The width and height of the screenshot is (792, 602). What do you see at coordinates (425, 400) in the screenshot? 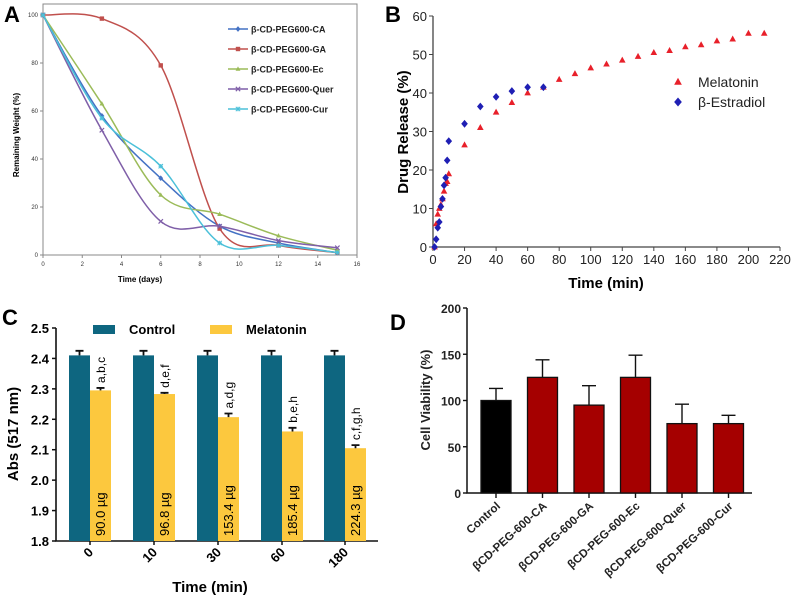
I see `y-axis-title: Cell Viability (%)` at bounding box center [425, 400].